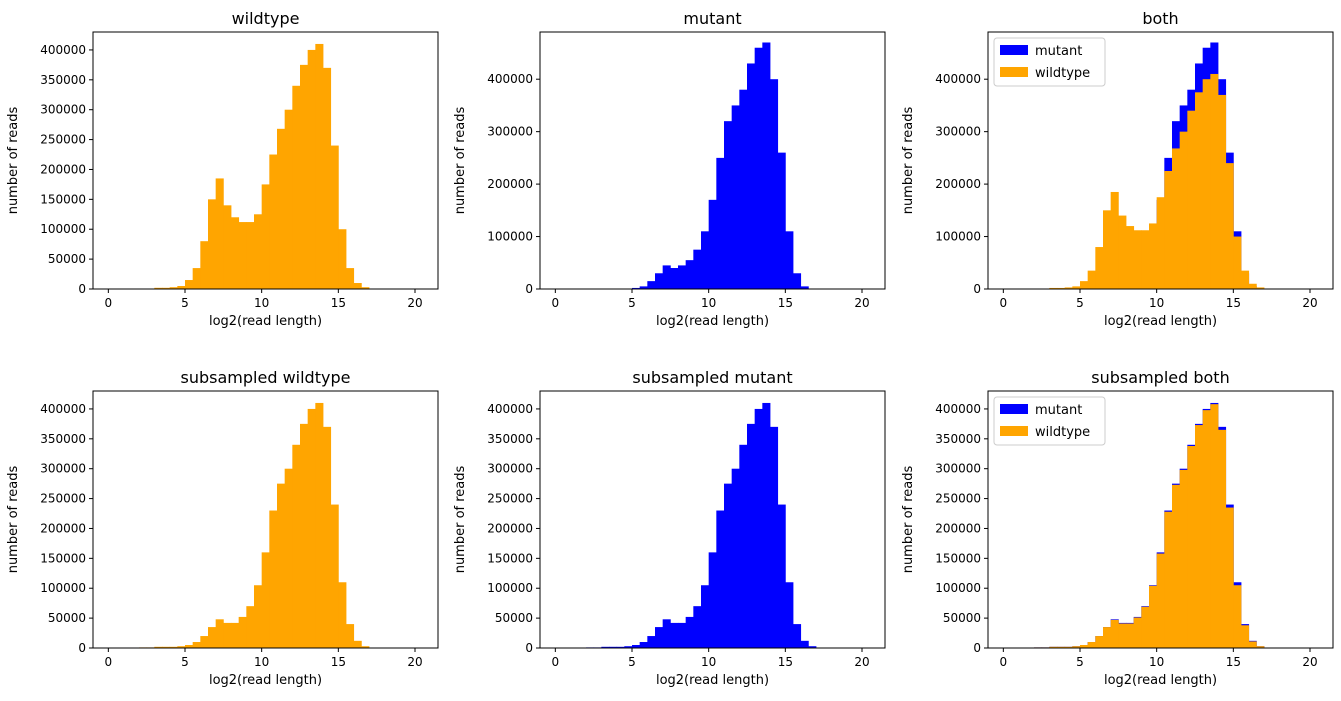 This screenshot has width=1341, height=701. Describe the element at coordinates (1160, 18) in the screenshot. I see `chart-title: both` at that location.